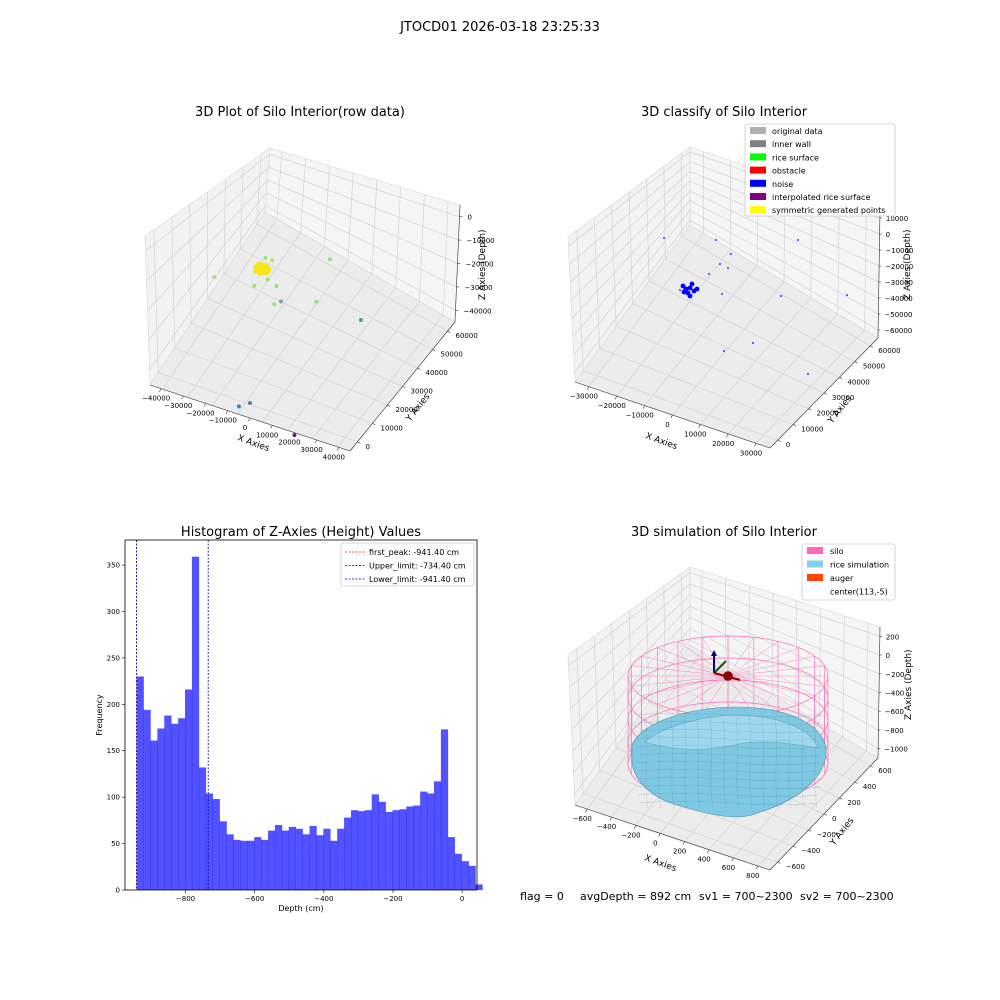 This screenshot has height=1000, width=1000. What do you see at coordinates (899, 299) in the screenshot?
I see `tick-label: −40000` at bounding box center [899, 299].